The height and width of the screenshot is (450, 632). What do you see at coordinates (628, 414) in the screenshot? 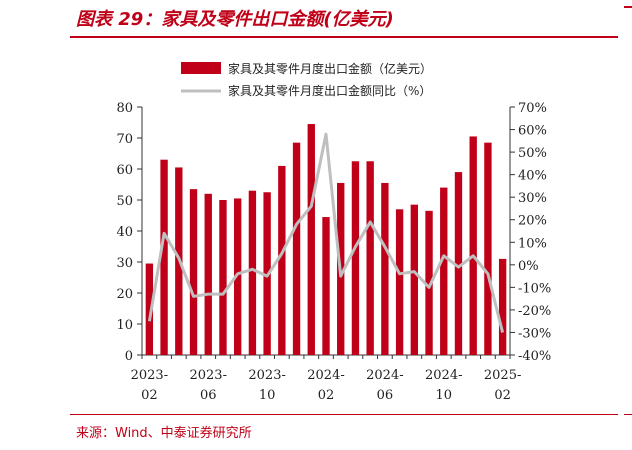
I see `adjacent-figure-edge-bottom` at bounding box center [628, 414].